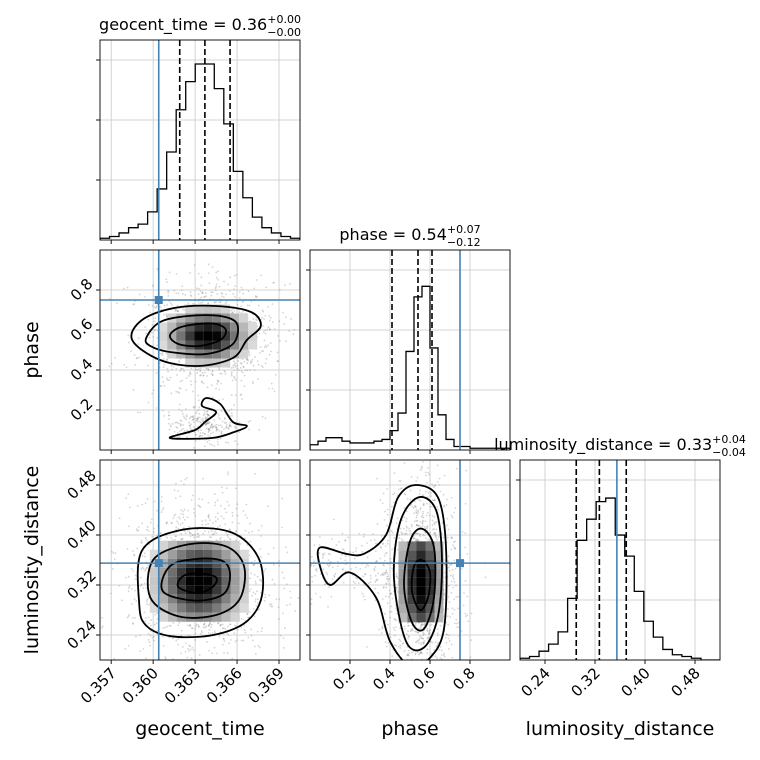  What do you see at coordinates (200, 140) in the screenshot?
I see `axes-frame` at bounding box center [200, 140].